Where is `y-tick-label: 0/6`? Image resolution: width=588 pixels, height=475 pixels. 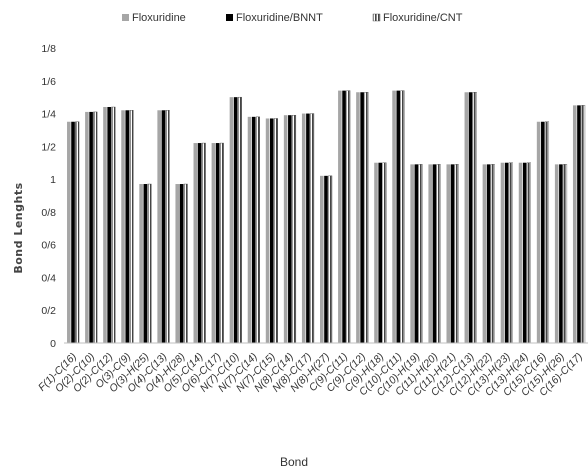
y-tick-label: 0/6 is located at coordinates (48, 246).